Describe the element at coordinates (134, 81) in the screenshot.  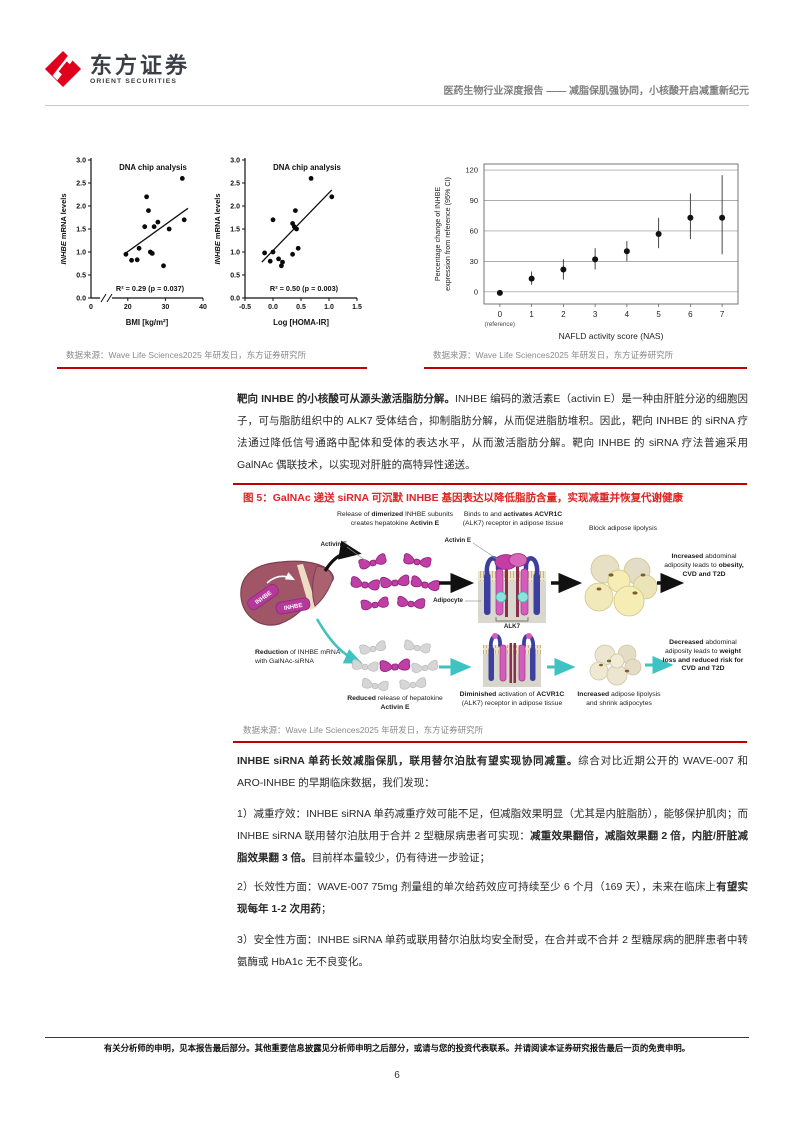
I see `brand-name-en: ORIENT SECURITIES` at that location.